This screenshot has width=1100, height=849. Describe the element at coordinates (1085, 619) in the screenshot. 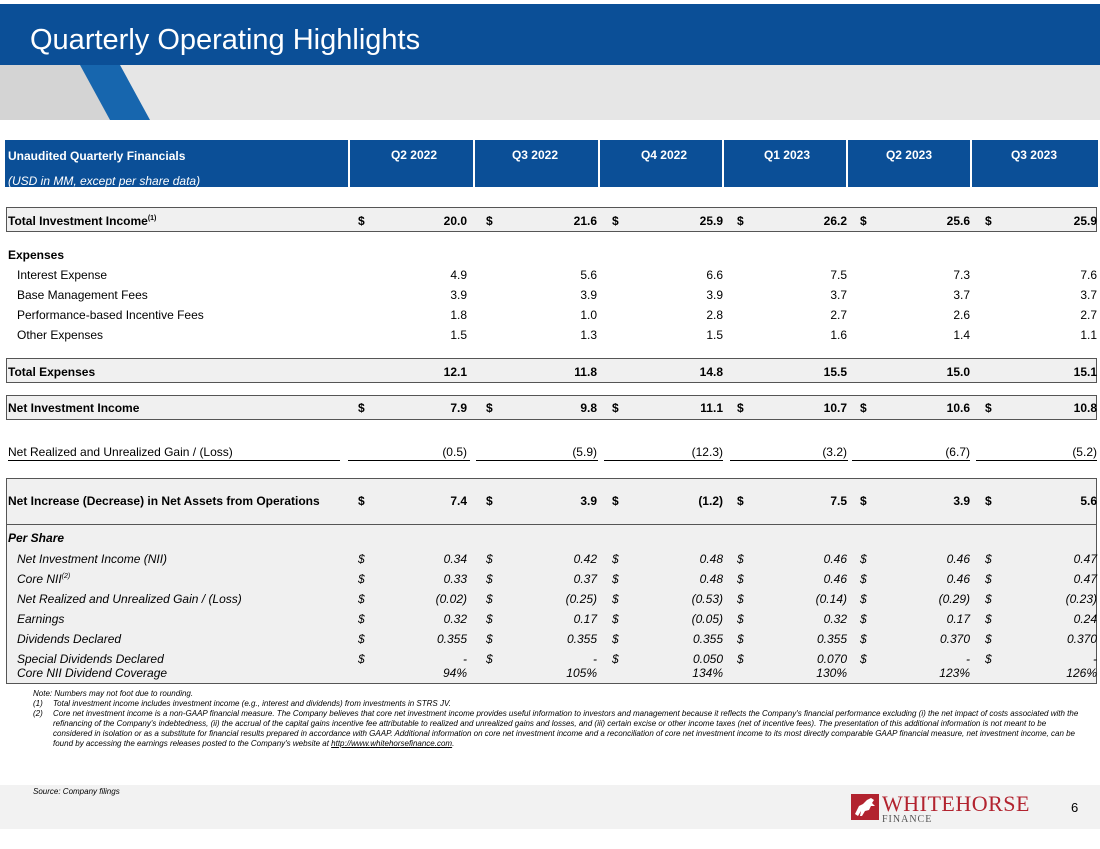

I see `cell-value: 0.24` at that location.